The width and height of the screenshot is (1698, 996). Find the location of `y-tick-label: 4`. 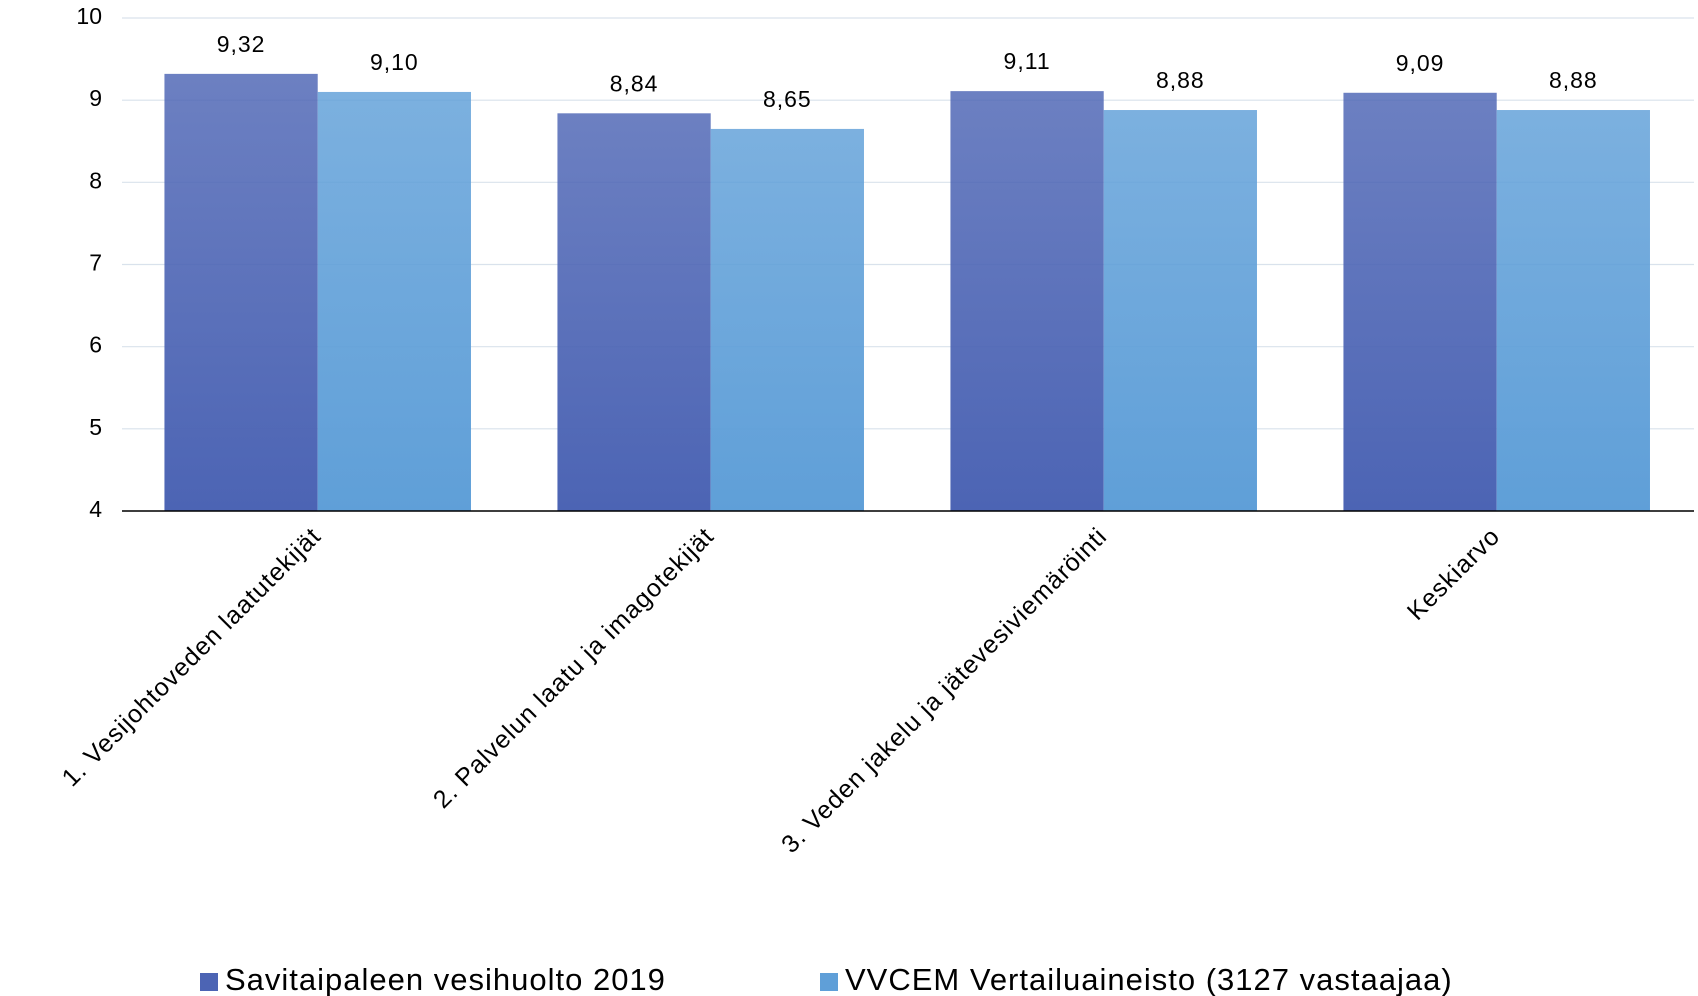

y-tick-label: 4 is located at coordinates (95, 509).